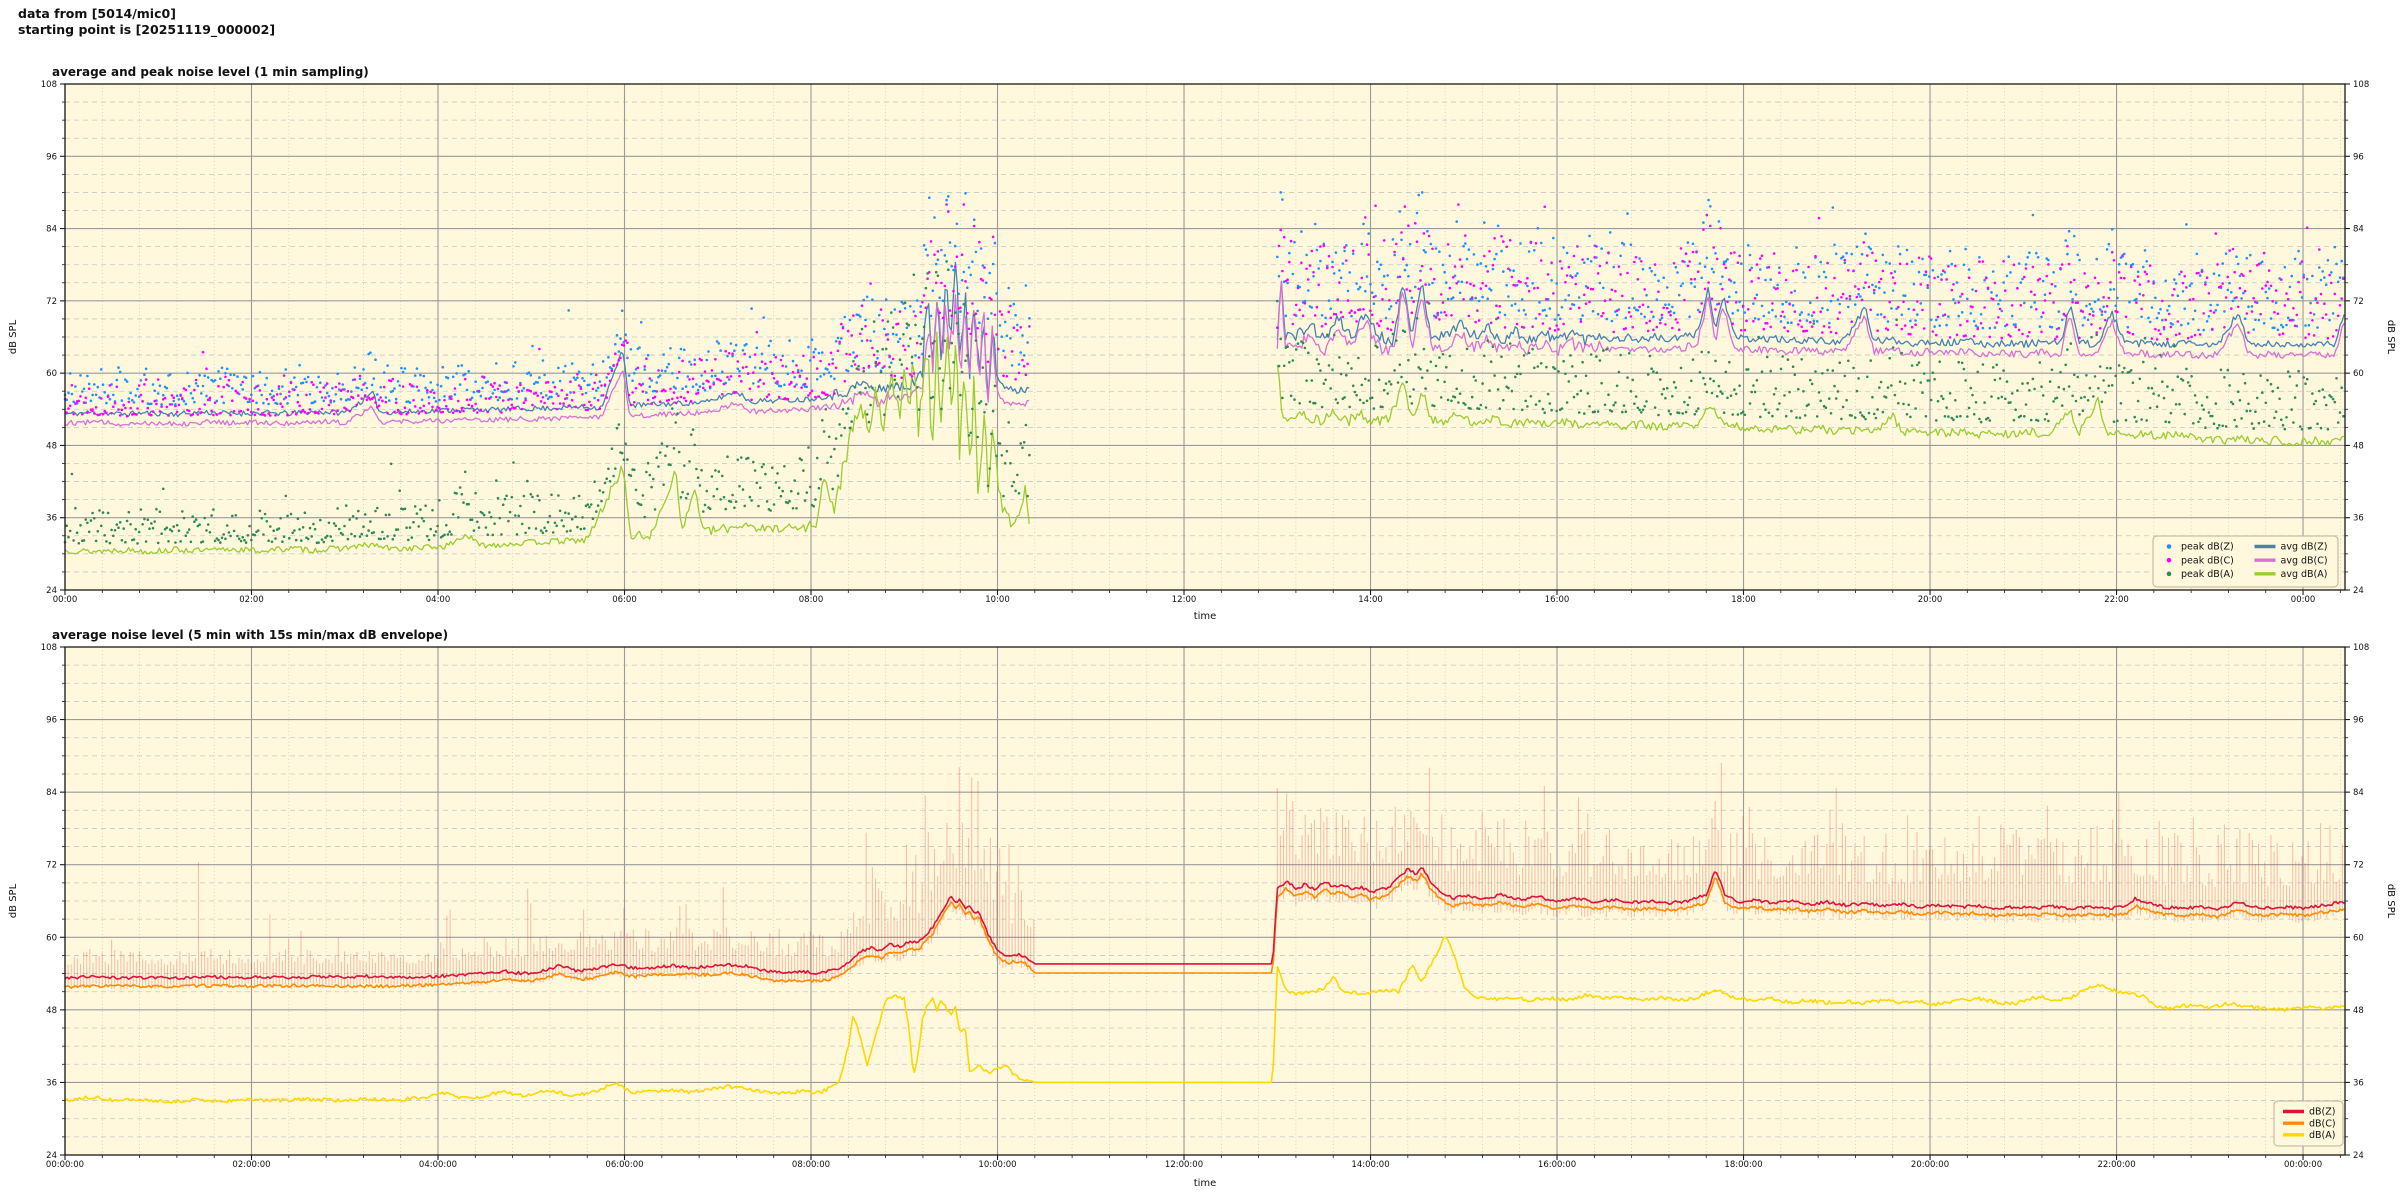  Describe the element at coordinates (1184, 600) in the screenshot. I see `x-tick-label: 12:00` at that location.